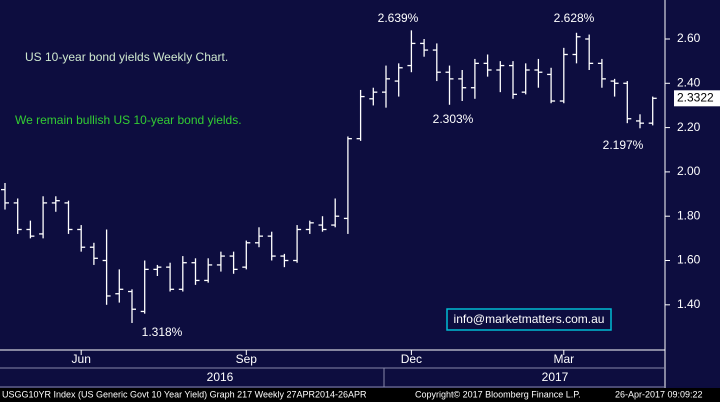 This screenshot has width=720, height=402. I want to click on footer-text: Copyright© 2017 Bloomberg Finance L.P., so click(498, 394).